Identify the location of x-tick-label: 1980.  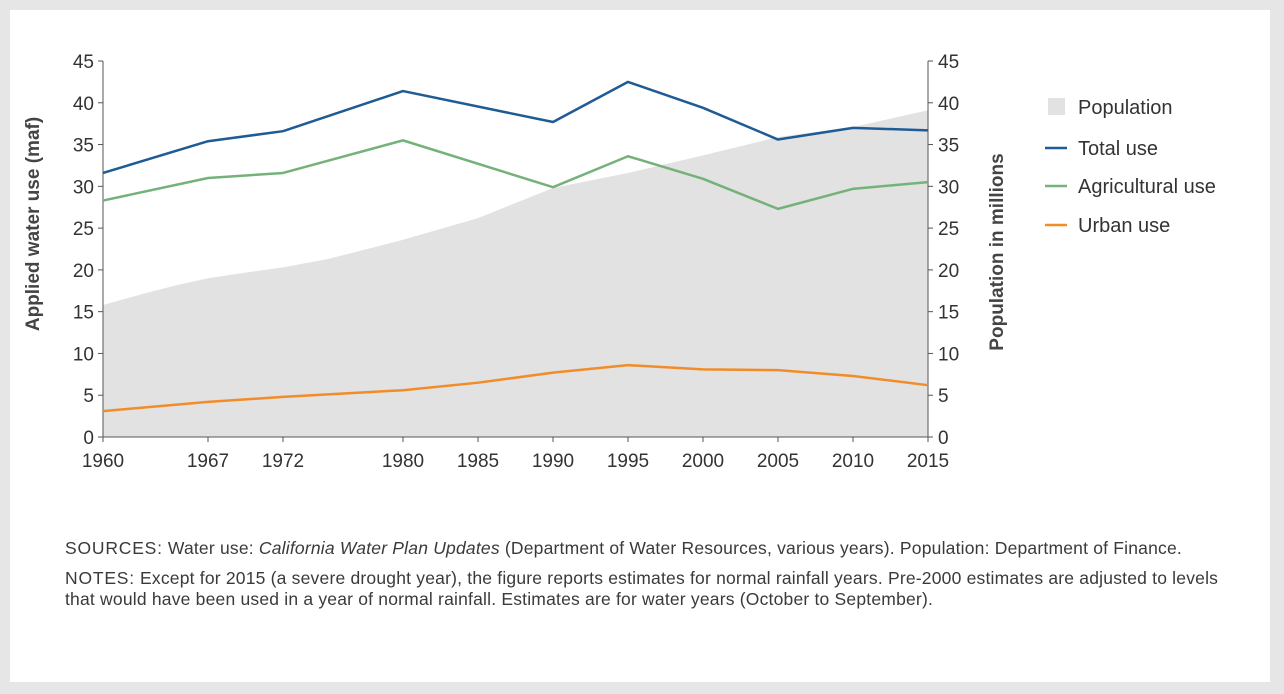
(403, 461).